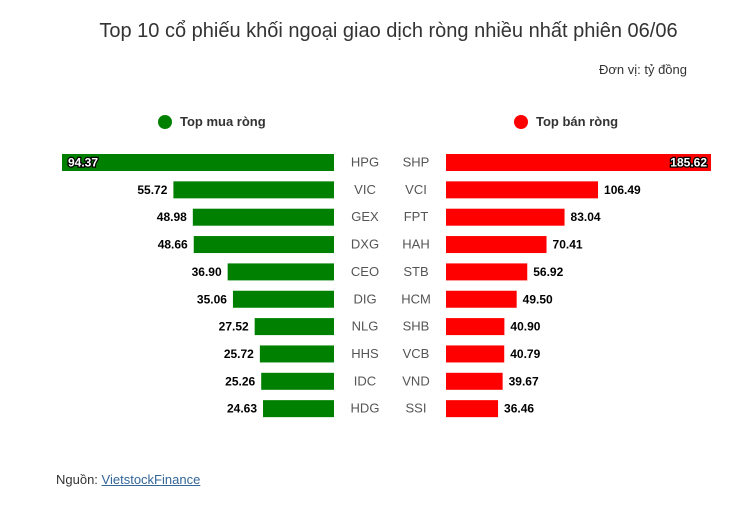 The width and height of the screenshot is (747, 517). I want to click on buy-value-label: 35.06, so click(212, 299).